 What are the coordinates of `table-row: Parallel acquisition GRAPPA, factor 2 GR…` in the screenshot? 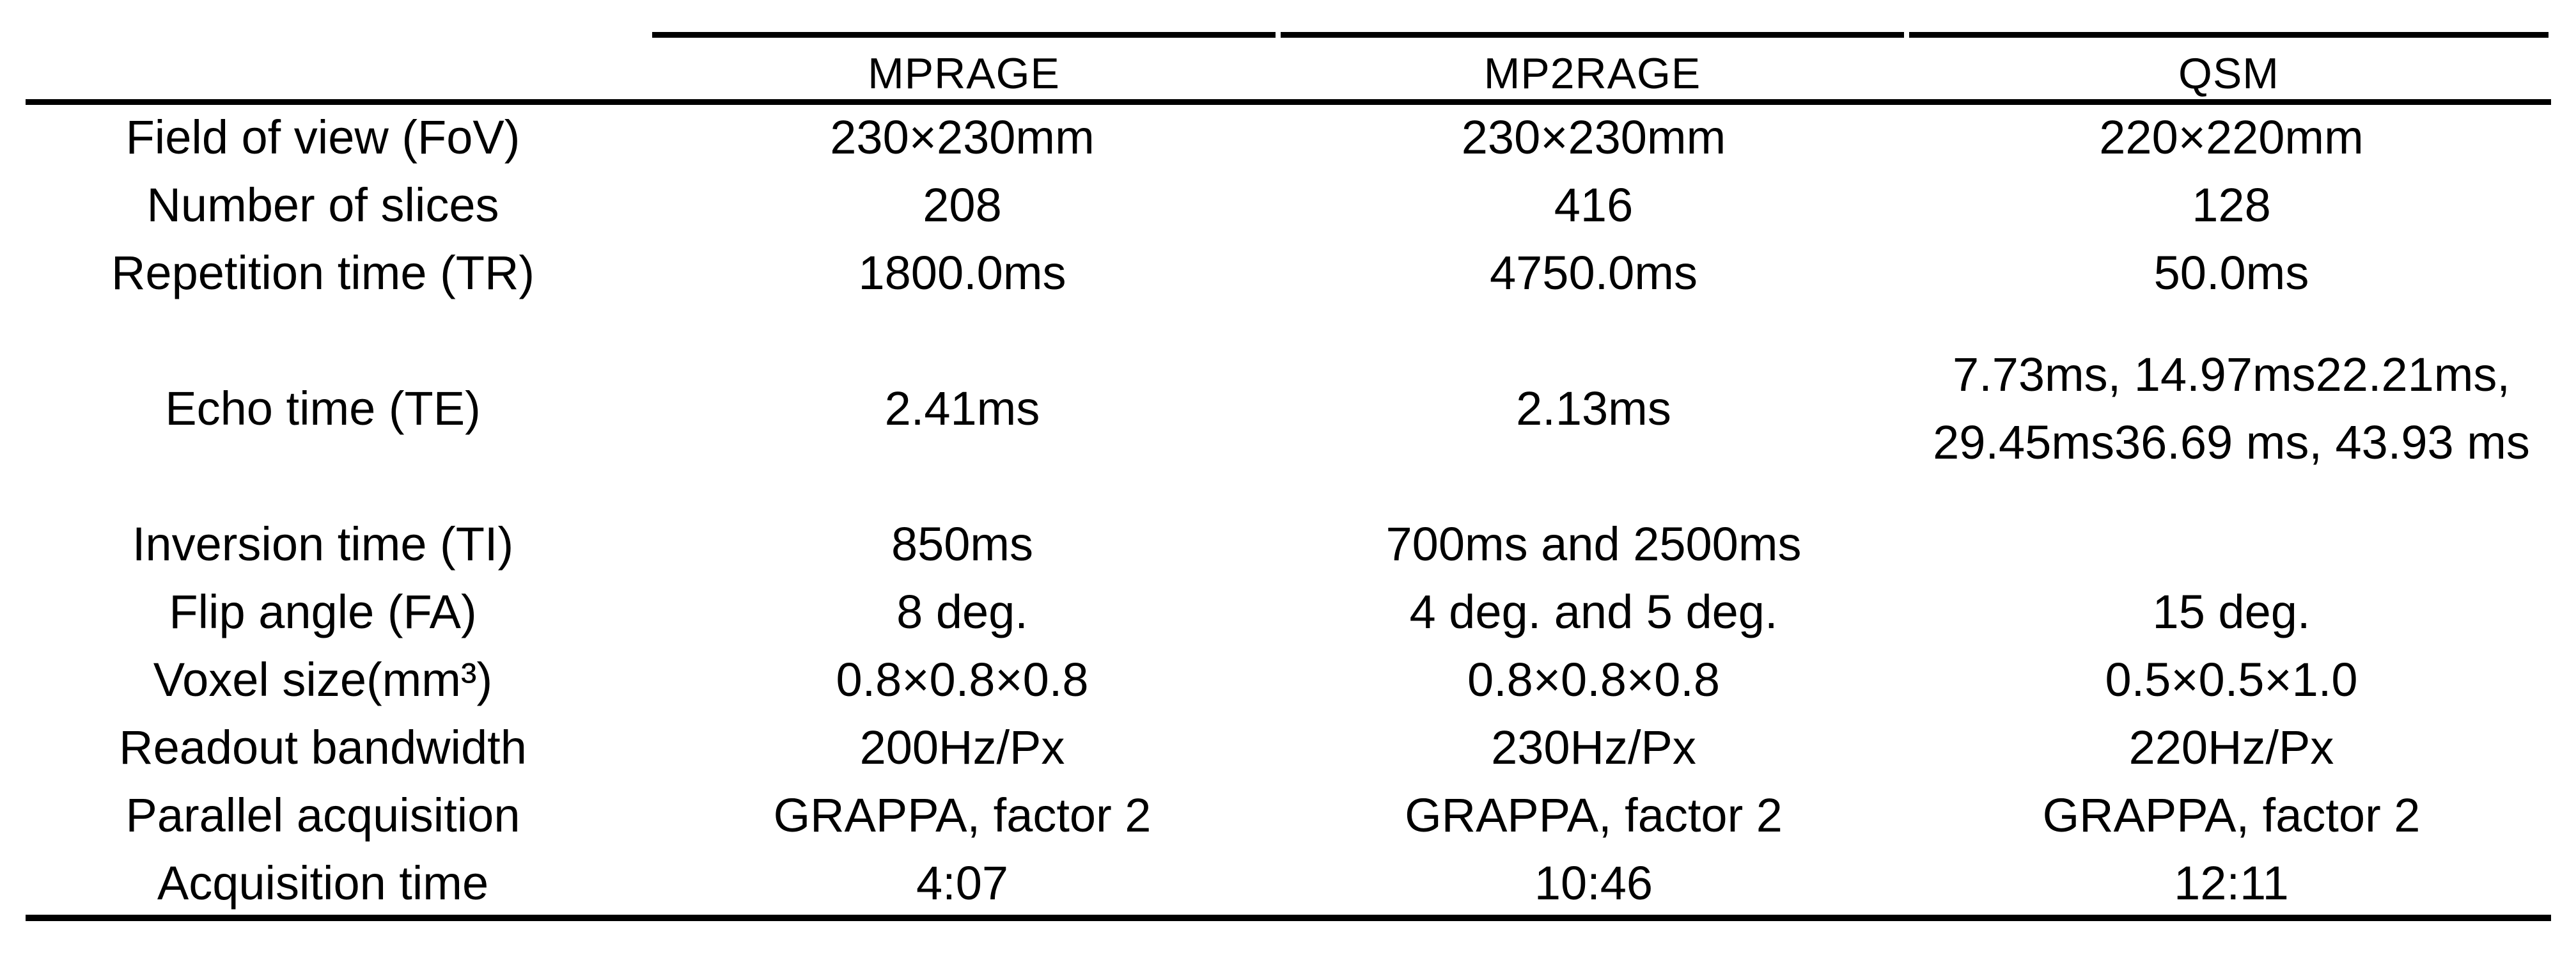 It's located at (1288, 815).